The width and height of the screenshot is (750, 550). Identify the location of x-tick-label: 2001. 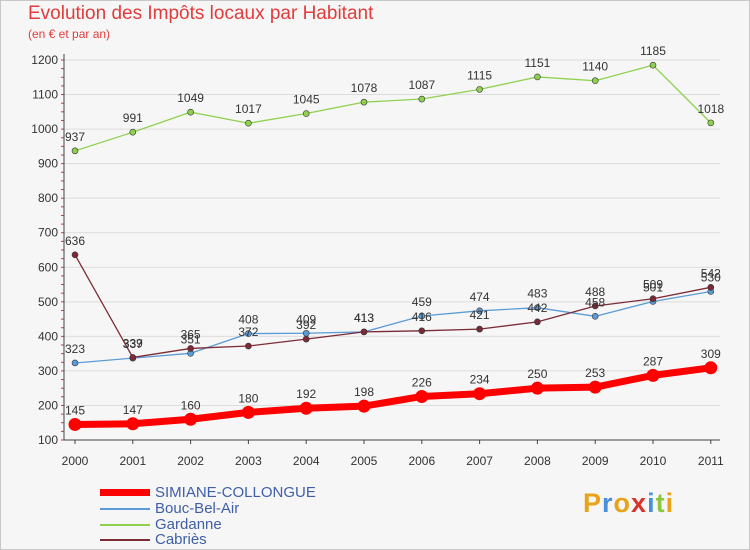
(132, 461).